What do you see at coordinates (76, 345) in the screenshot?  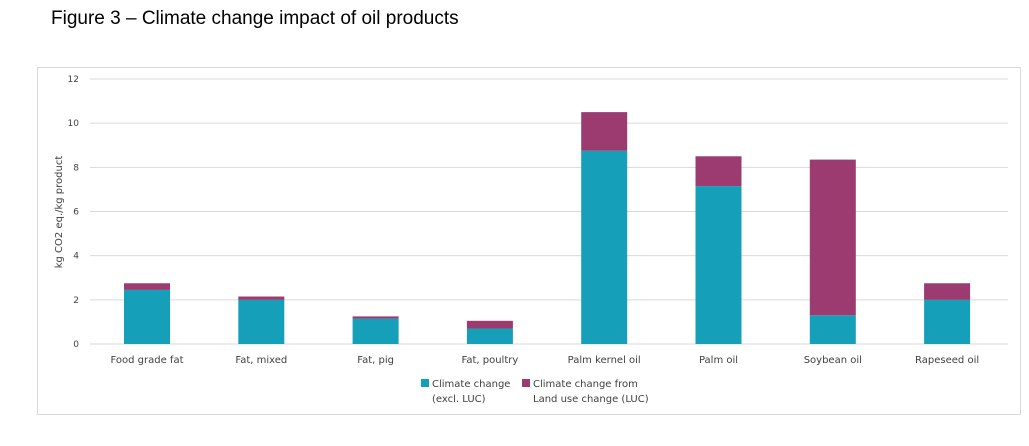 I see `y-tick-label: 0` at bounding box center [76, 345].